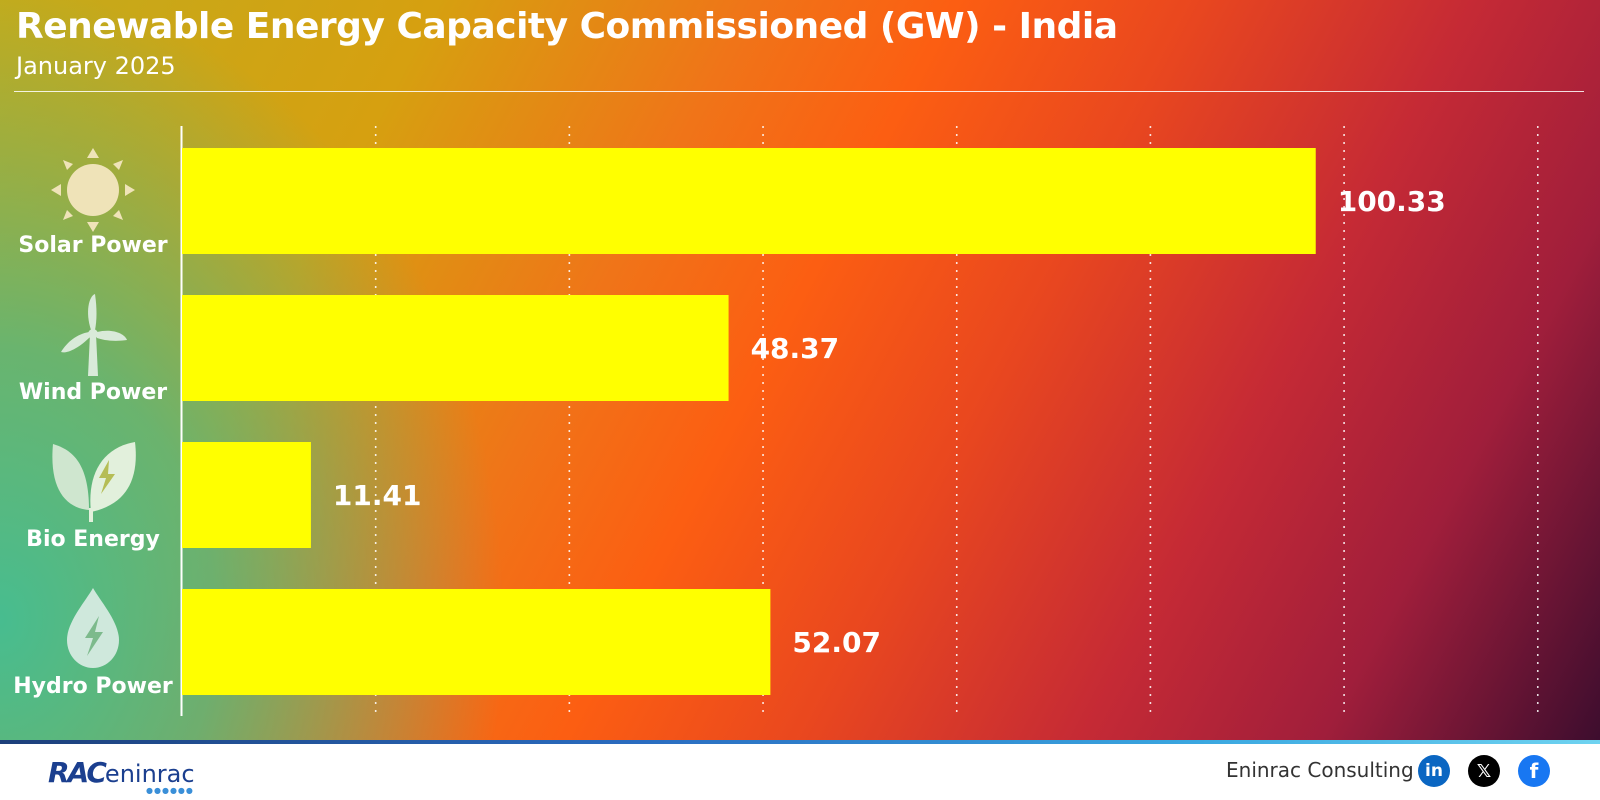 This screenshot has height=800, width=1600. I want to click on bar-bio-energy, so click(246, 495).